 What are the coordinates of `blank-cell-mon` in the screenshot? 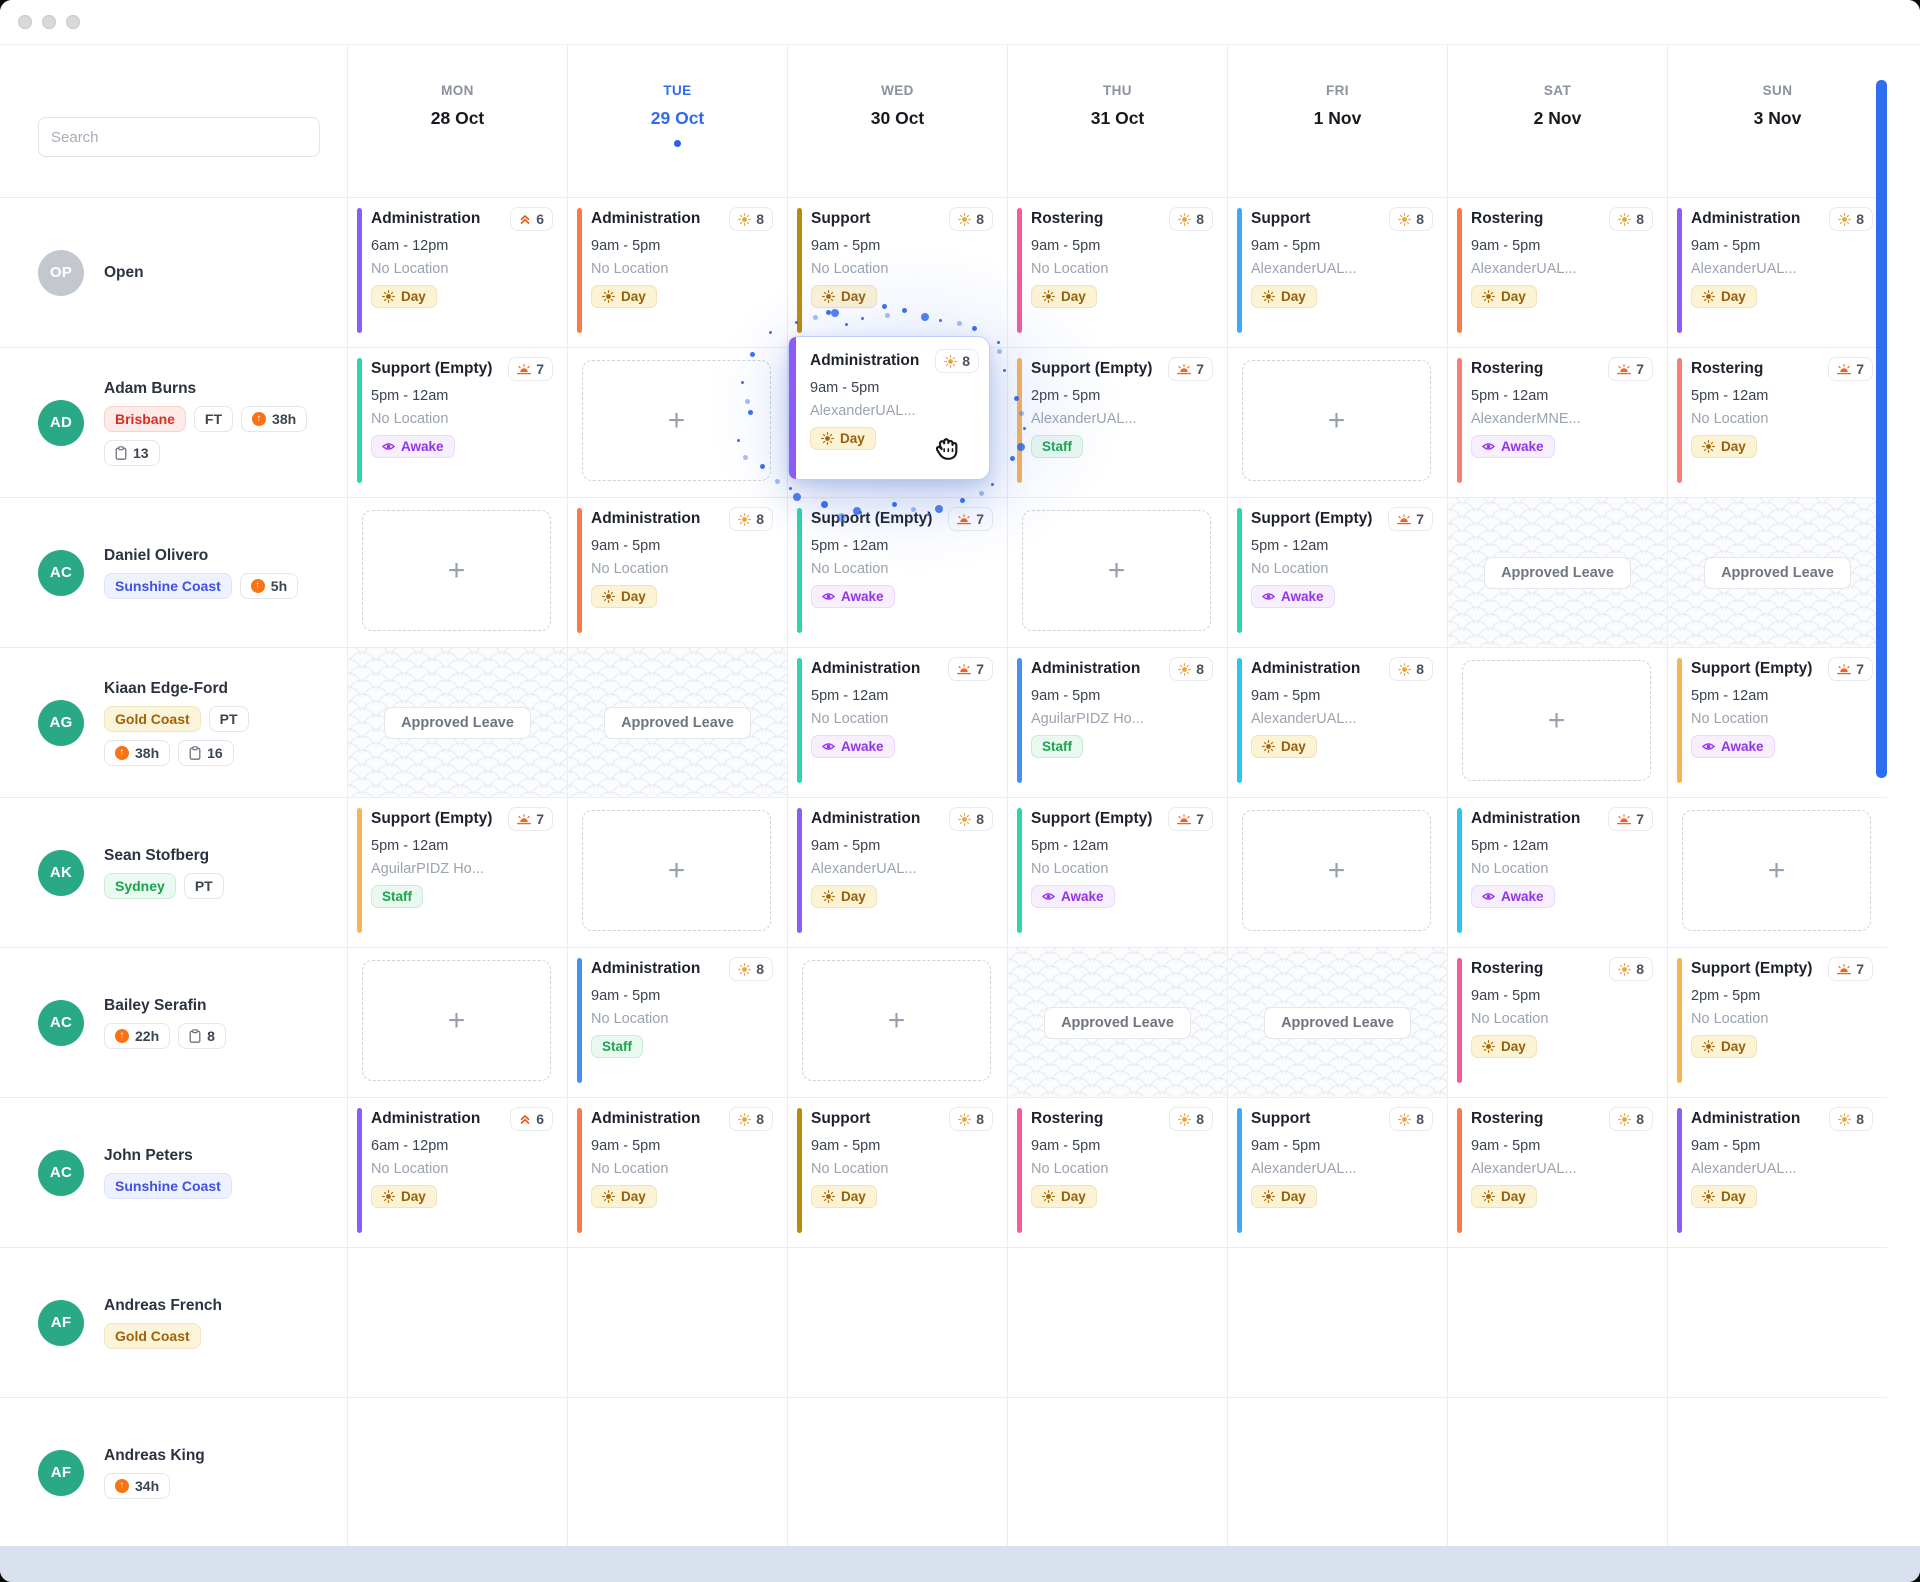 It's located at (457, 1322).